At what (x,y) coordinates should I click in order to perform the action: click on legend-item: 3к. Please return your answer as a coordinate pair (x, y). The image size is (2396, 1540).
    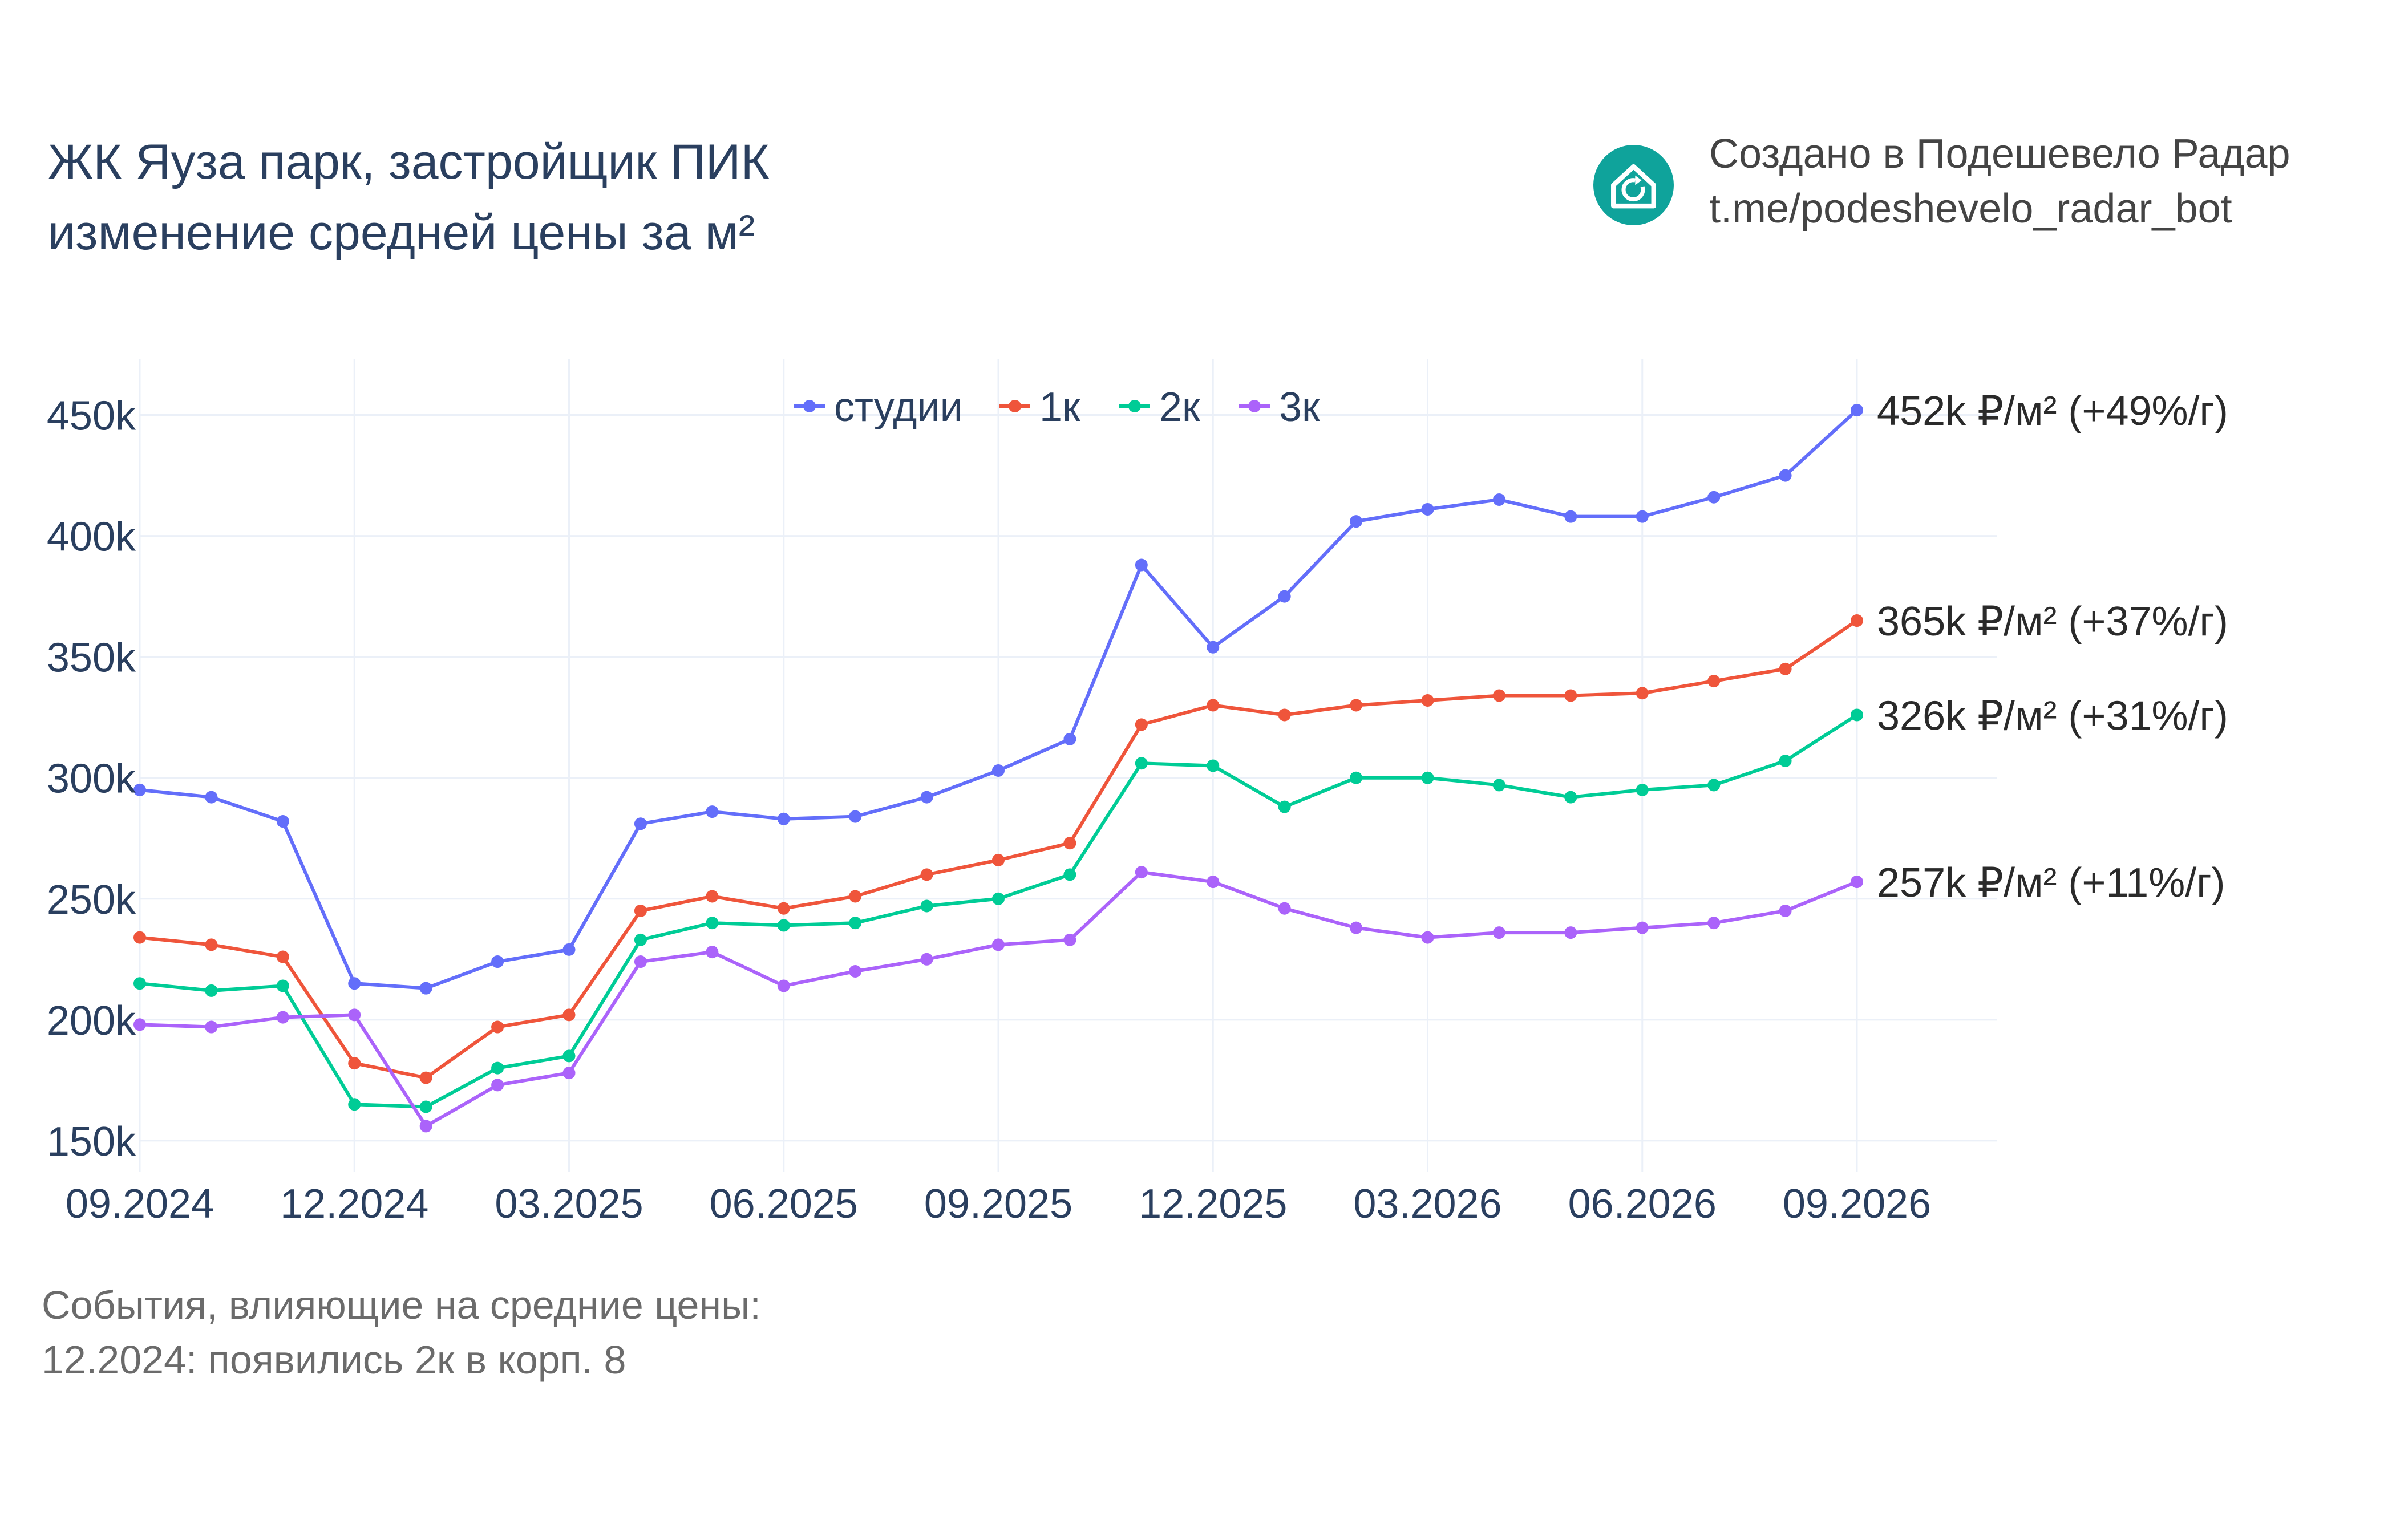
    Looking at the image, I should click on (1279, 407).